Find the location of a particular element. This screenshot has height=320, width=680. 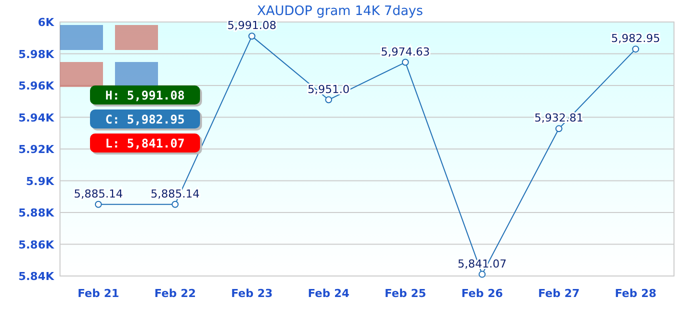

x-tick-label: Feb 21 is located at coordinates (99, 293).